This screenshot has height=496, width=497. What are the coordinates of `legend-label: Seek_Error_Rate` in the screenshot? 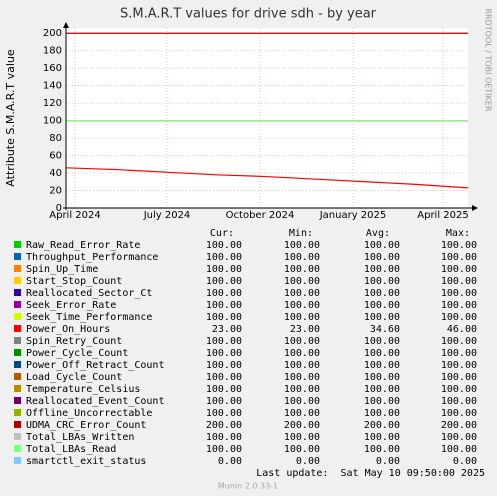 It's located at (71, 305).